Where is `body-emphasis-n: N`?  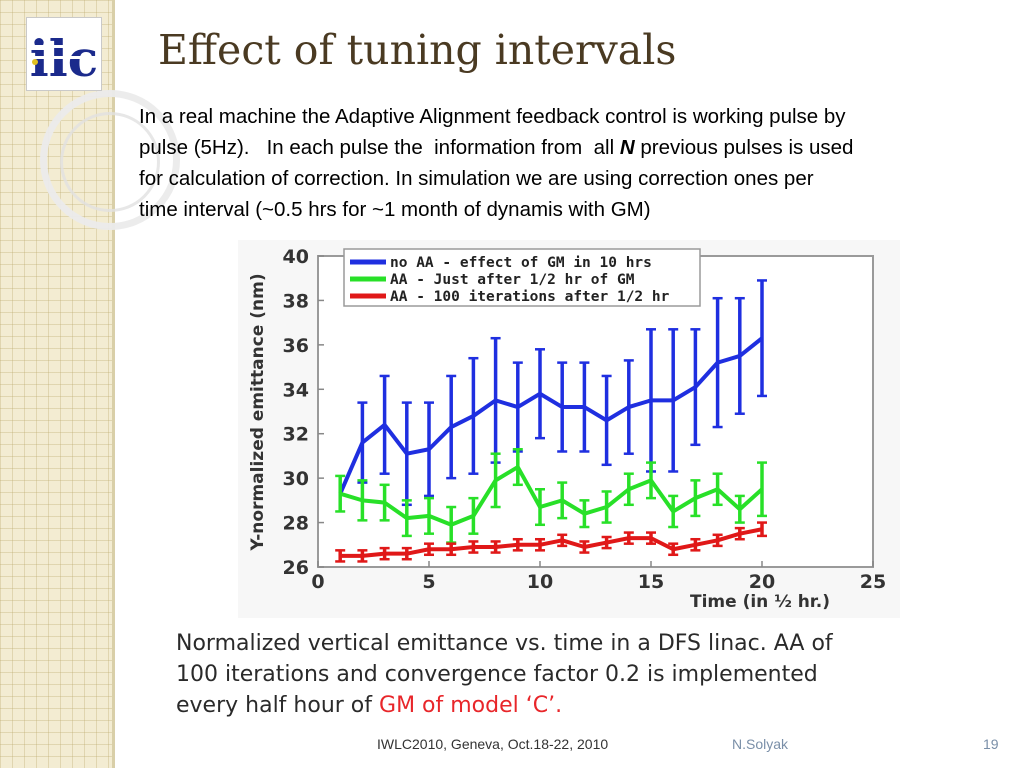
body-emphasis-n: N is located at coordinates (627, 147).